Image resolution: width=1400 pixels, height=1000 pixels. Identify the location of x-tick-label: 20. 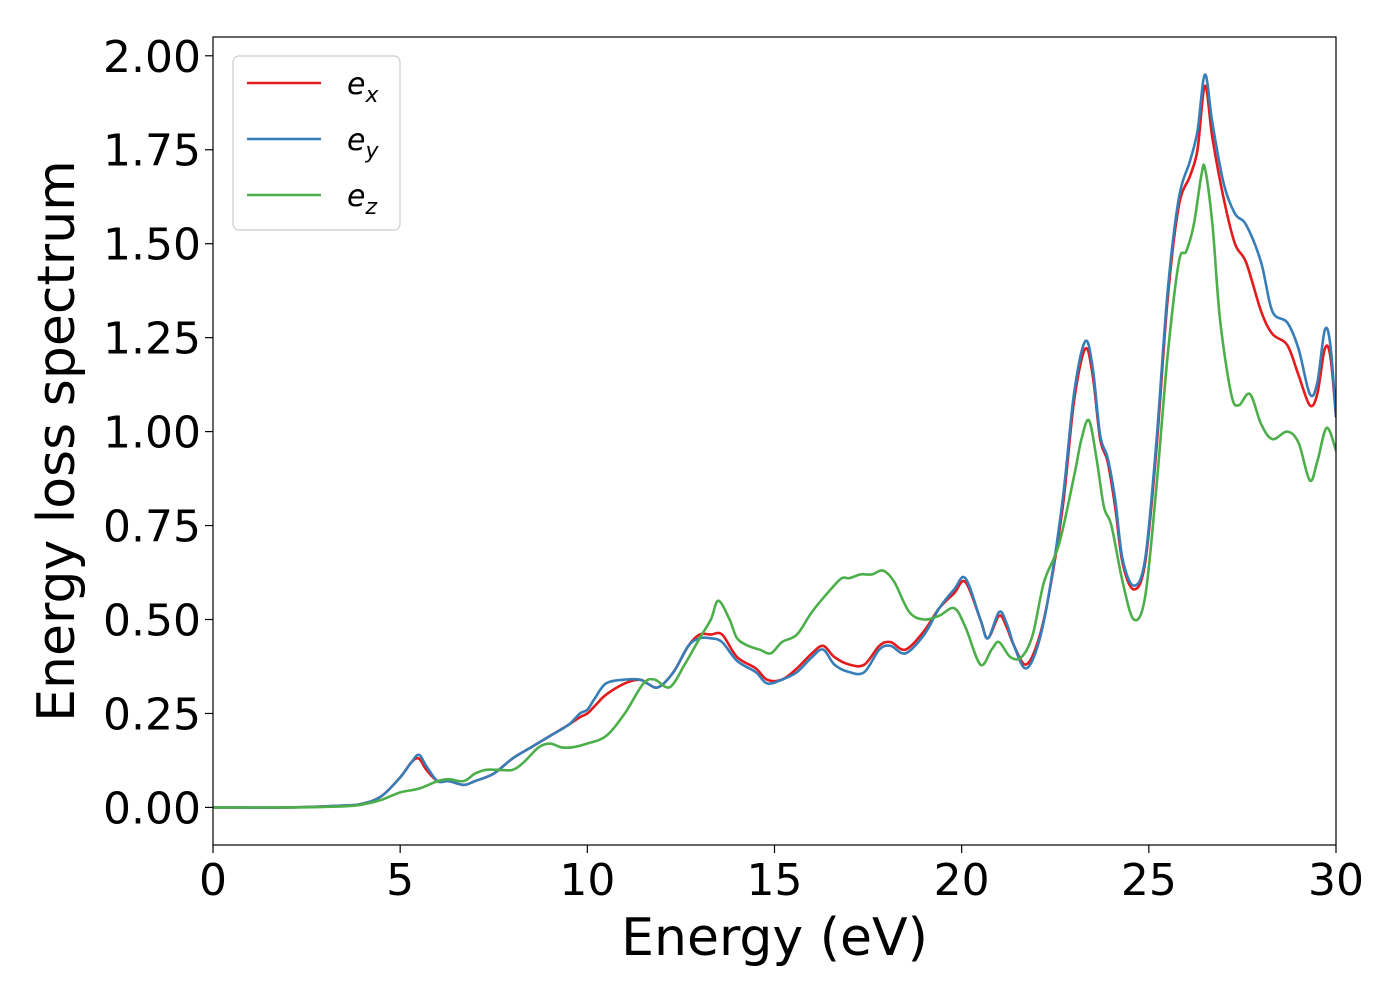
(962, 880).